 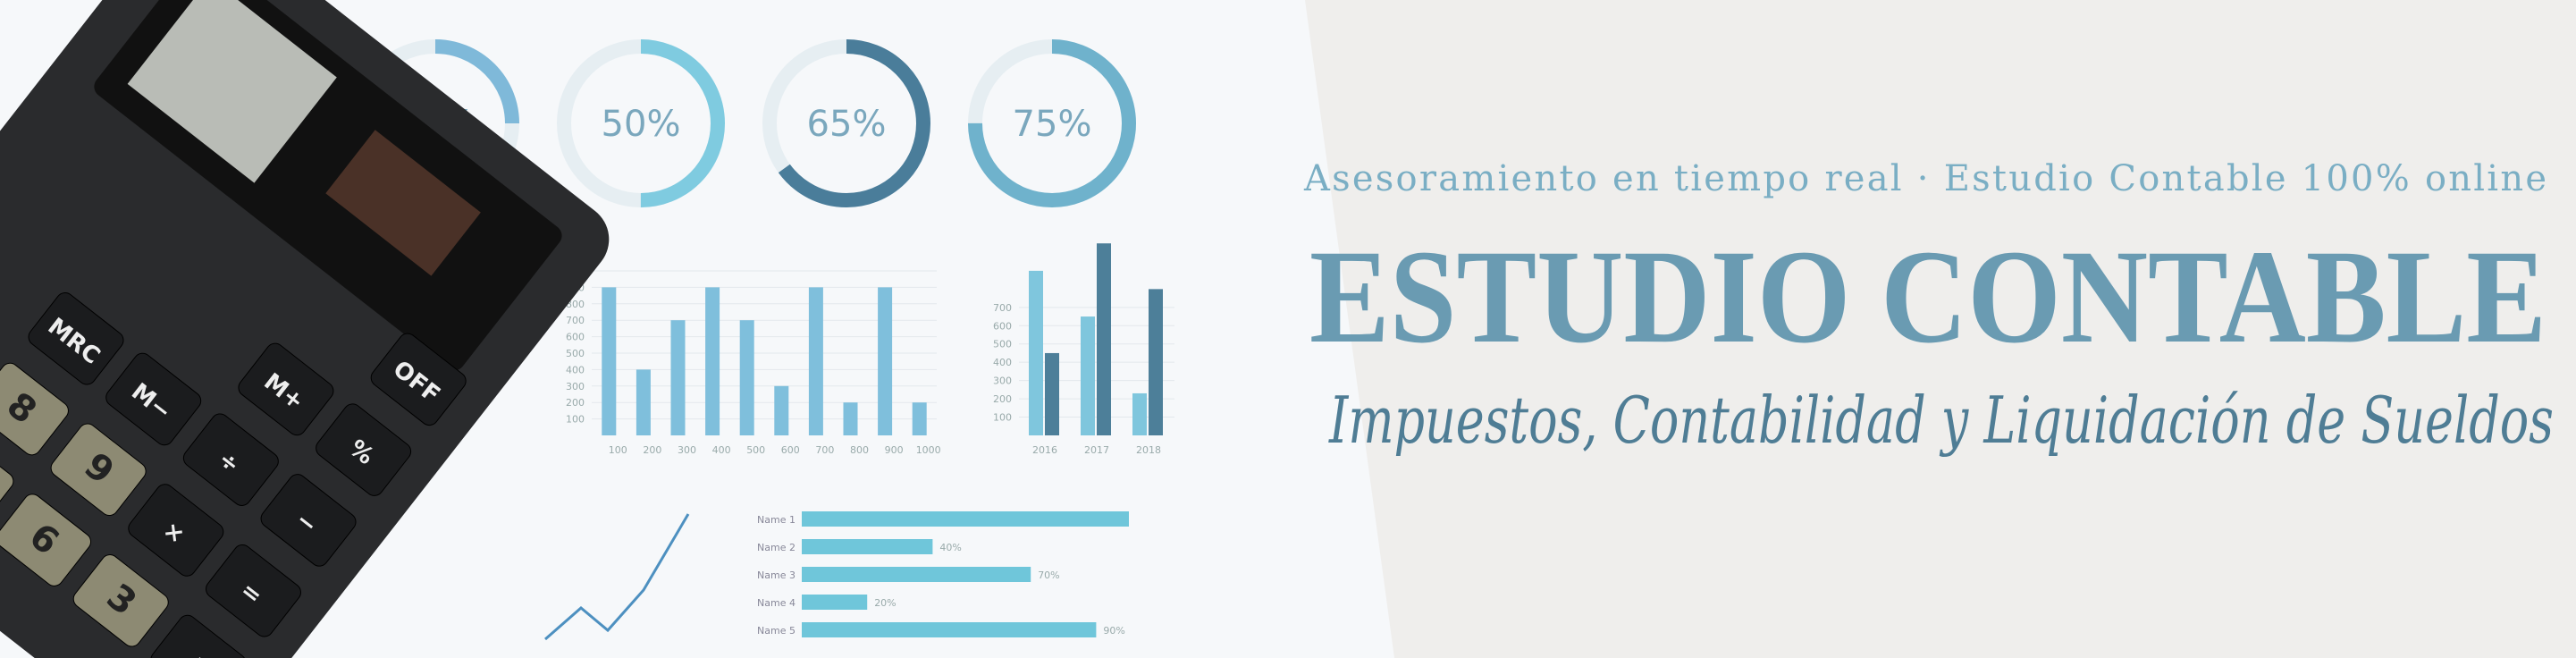 I want to click on donut-label: 65%, so click(x=847, y=124).